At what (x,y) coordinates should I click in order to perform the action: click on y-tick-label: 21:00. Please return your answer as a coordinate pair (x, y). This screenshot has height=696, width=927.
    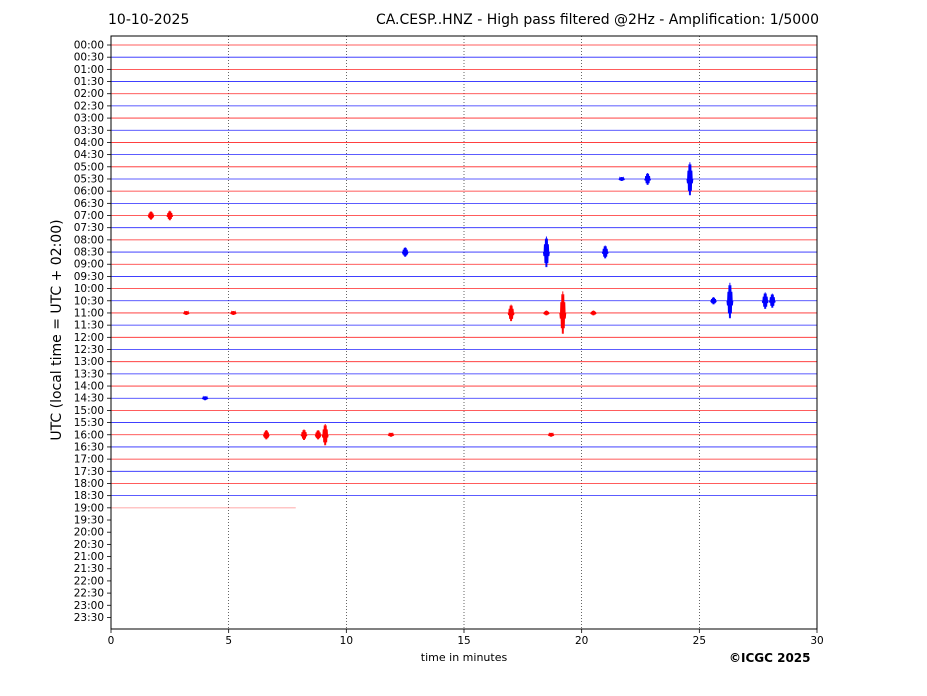
    Looking at the image, I should click on (89, 557).